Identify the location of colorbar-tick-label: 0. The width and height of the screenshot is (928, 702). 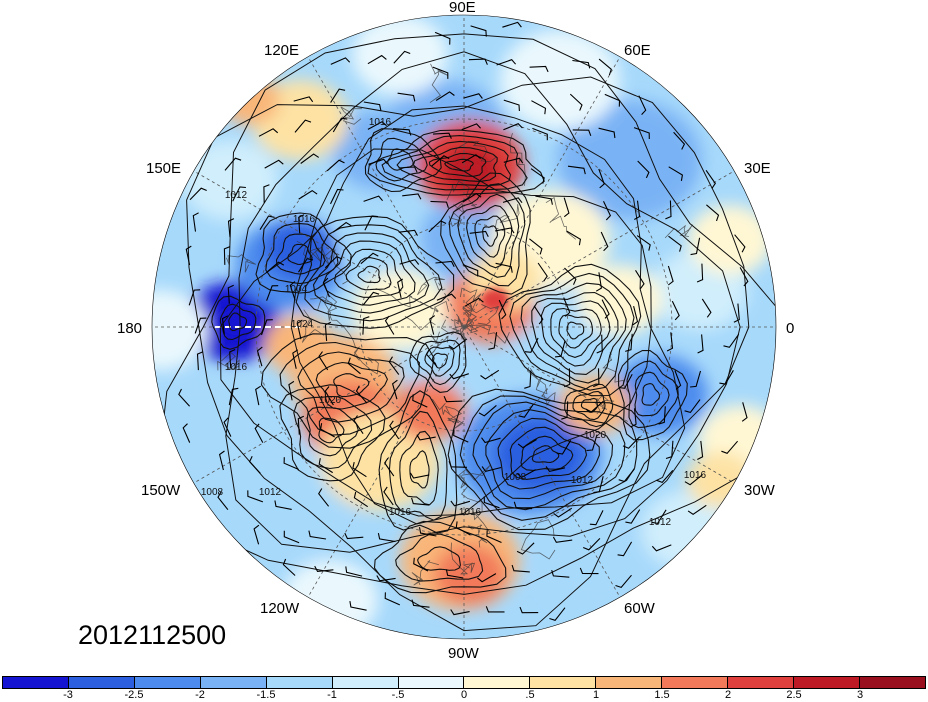
(464, 695).